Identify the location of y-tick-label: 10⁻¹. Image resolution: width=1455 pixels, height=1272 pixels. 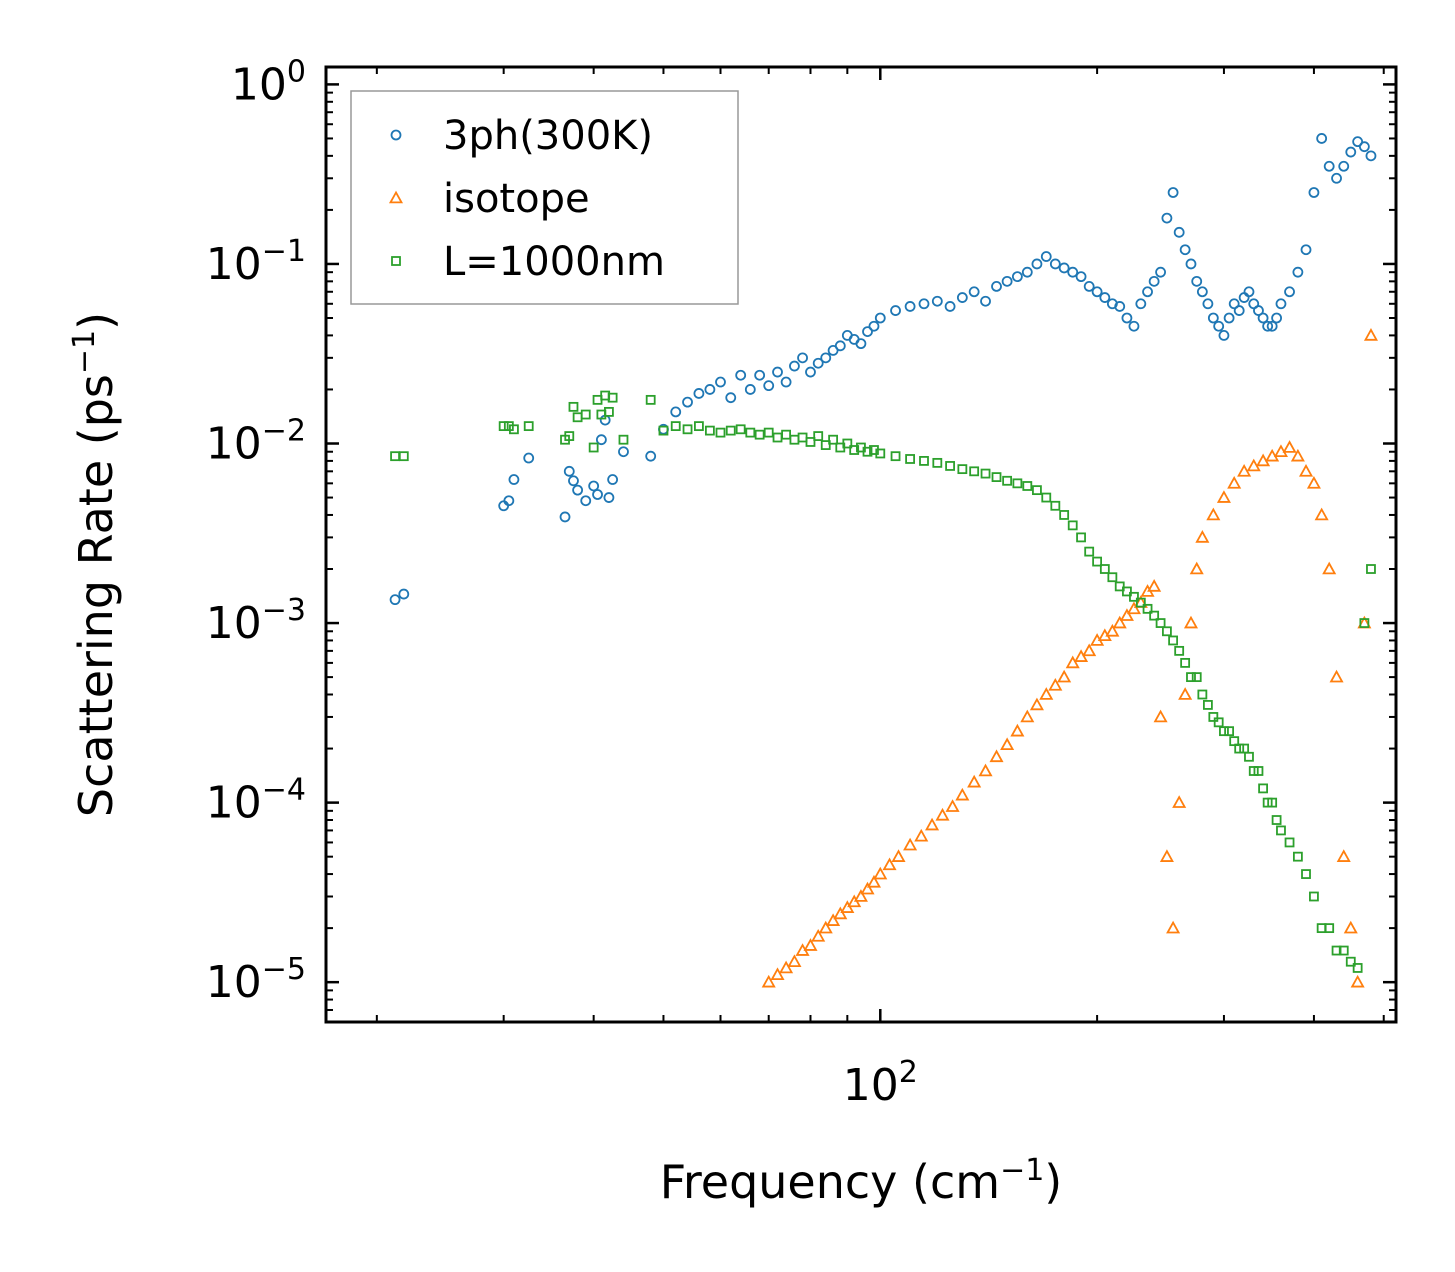
(256, 262).